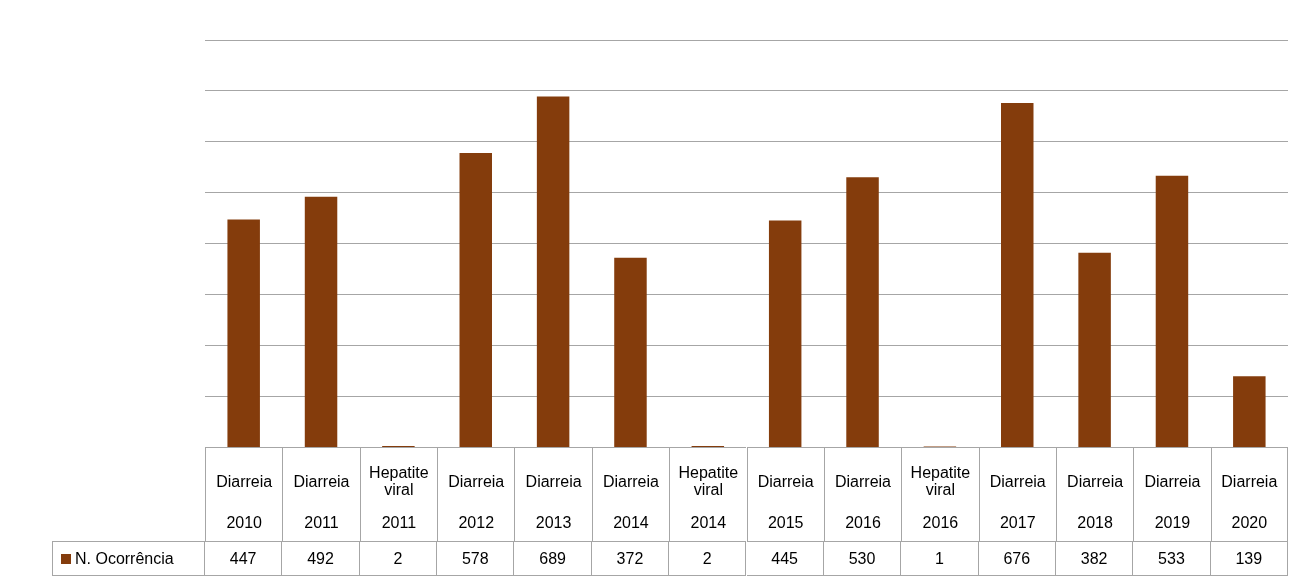 The height and width of the screenshot is (583, 1312). Describe the element at coordinates (940, 495) in the screenshot. I see `x-tick-label: Hepatite viral 2016` at that location.